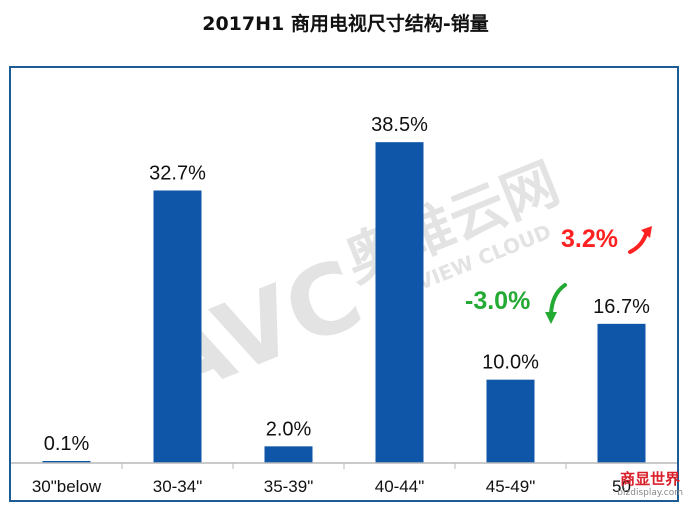 Image resolution: width=691 pixels, height=506 pixels. What do you see at coordinates (511, 486) in the screenshot?
I see `x-tick-label-4: 45-49"` at bounding box center [511, 486].